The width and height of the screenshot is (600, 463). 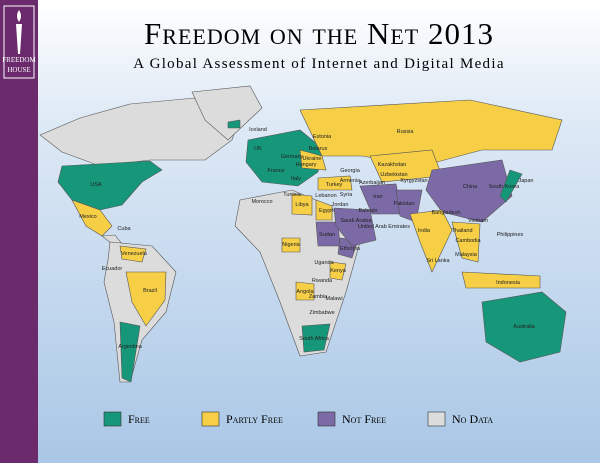 What do you see at coordinates (368, 211) in the screenshot?
I see `country-label: Bahrain` at bounding box center [368, 211].